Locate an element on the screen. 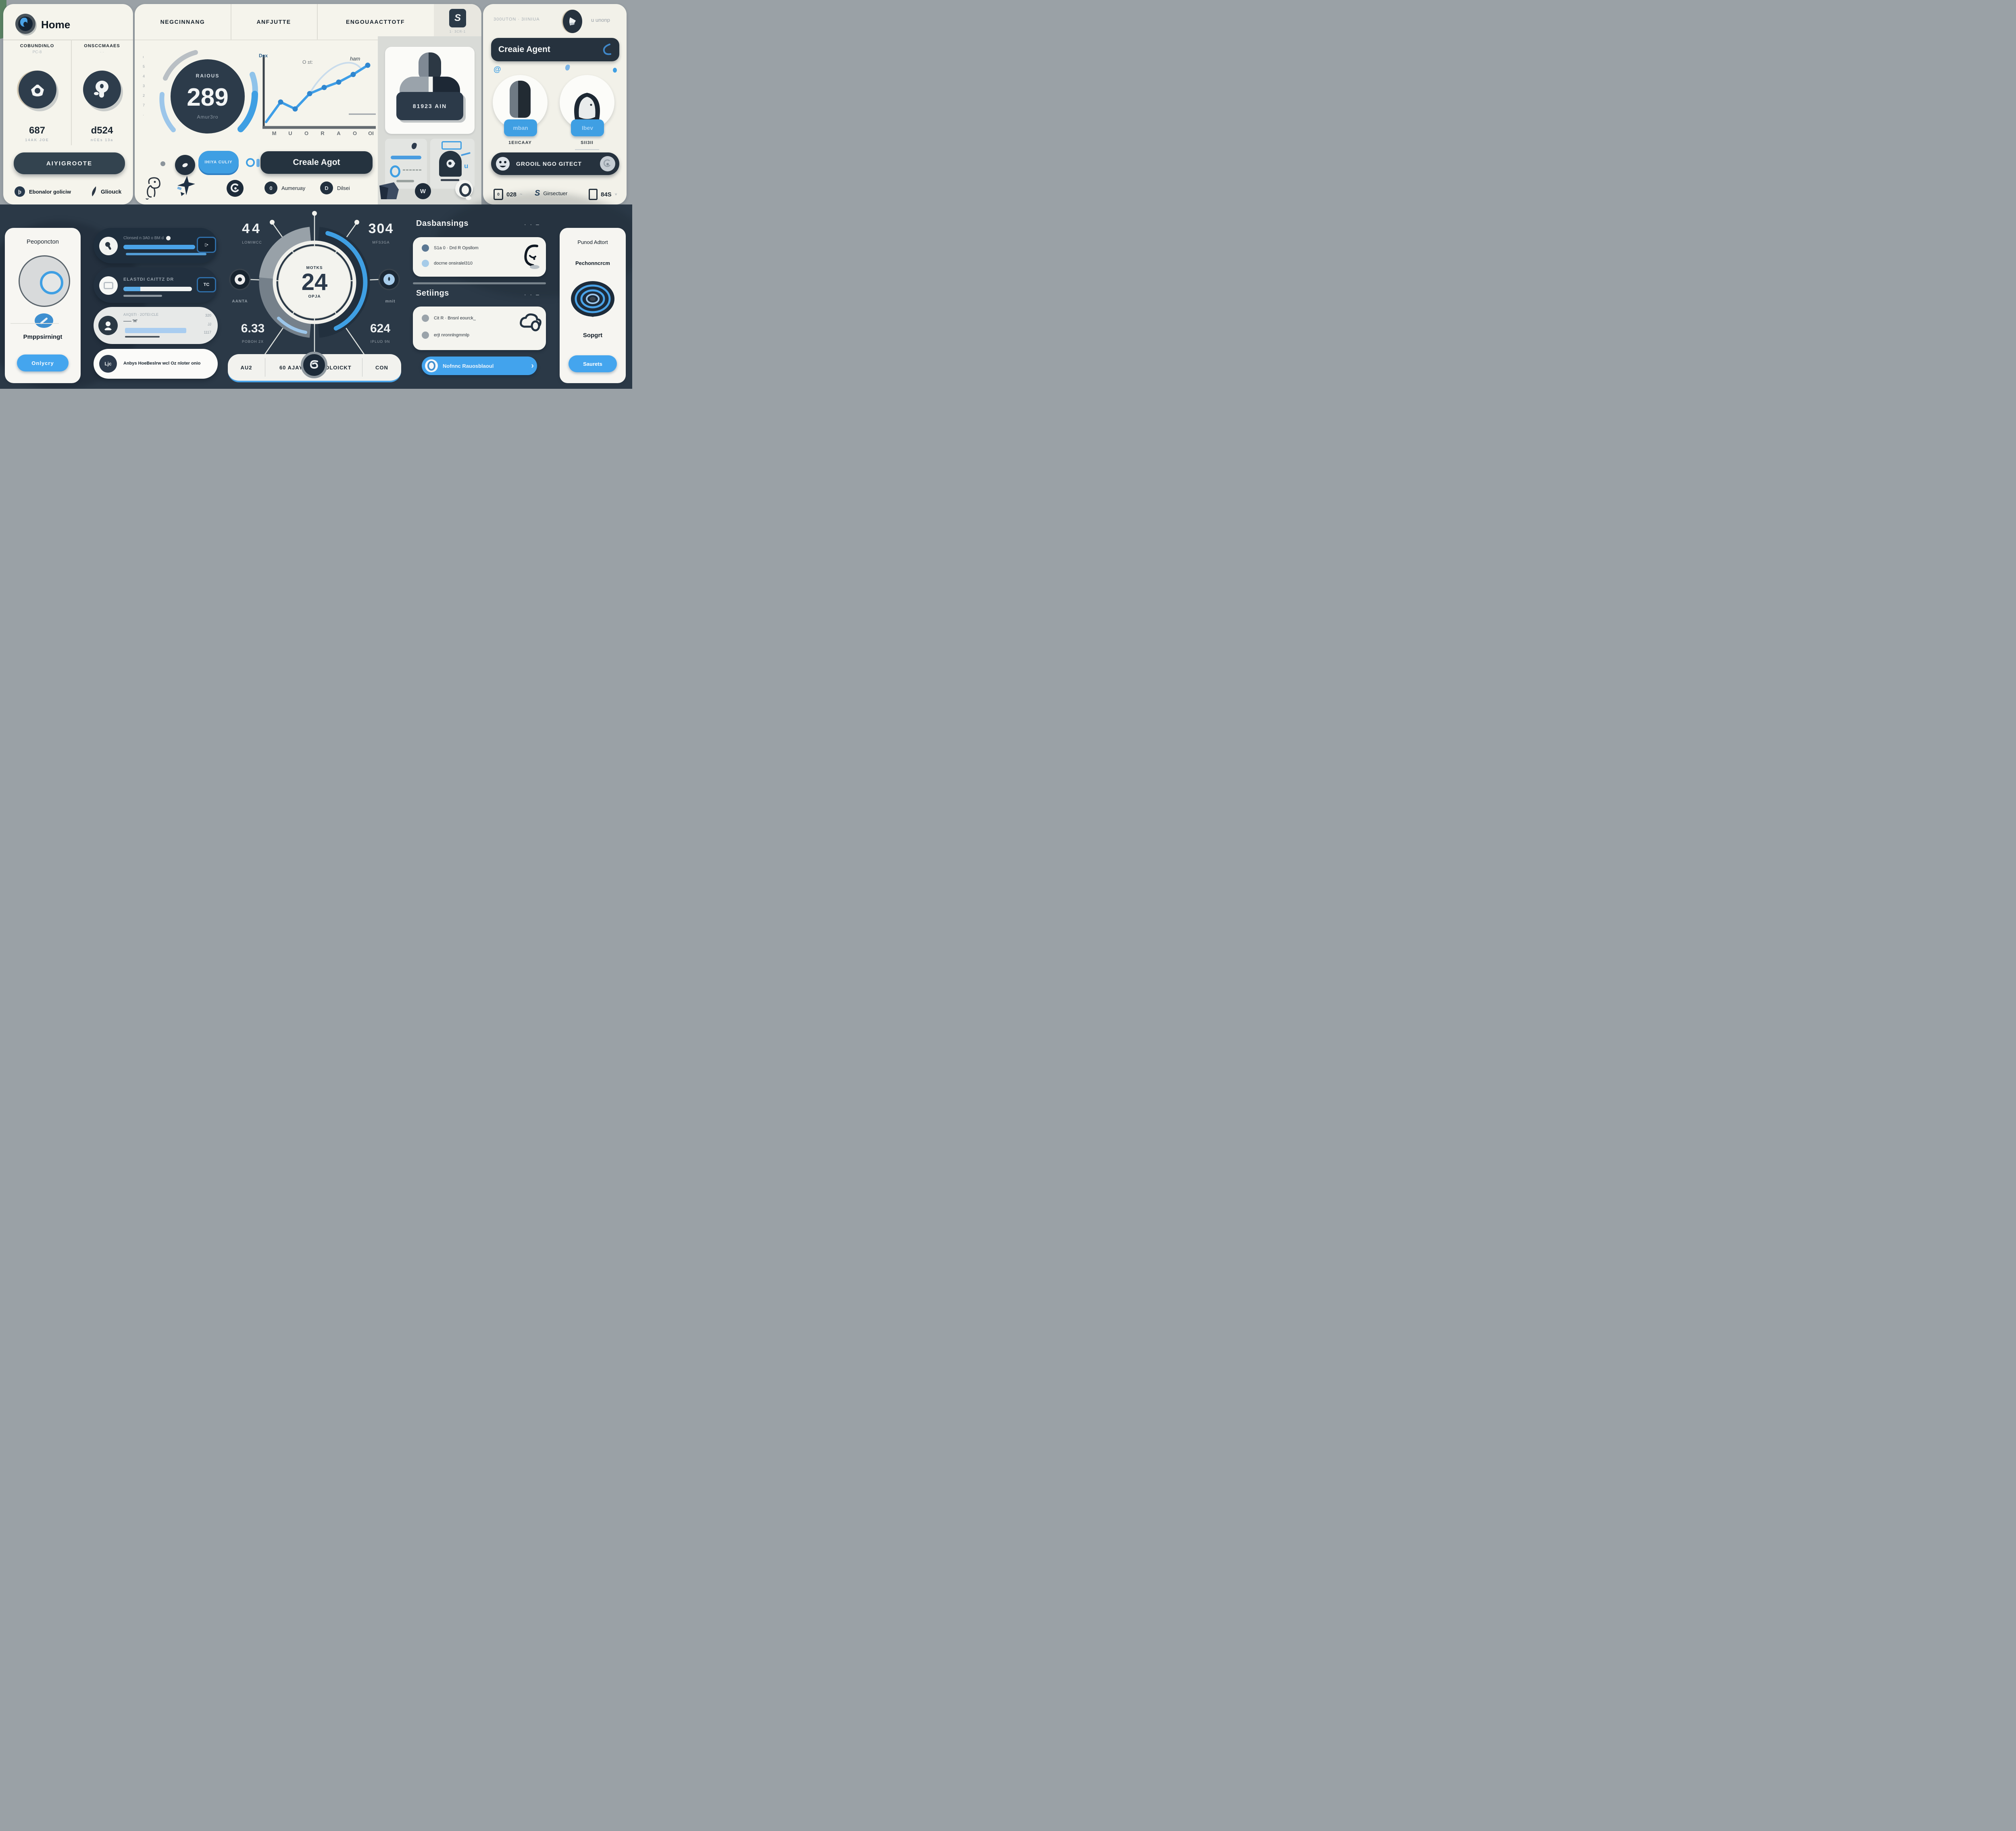 This screenshot has height=1831, width=2016. create-agent-bar: Creaie Agent is located at coordinates (555, 49).